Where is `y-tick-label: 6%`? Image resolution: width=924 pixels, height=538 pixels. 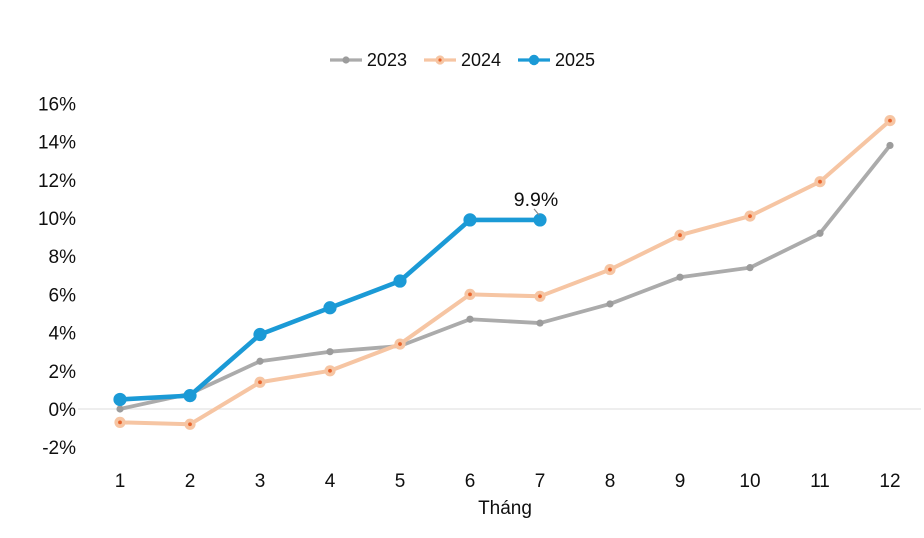 y-tick-label: 6% is located at coordinates (63, 295).